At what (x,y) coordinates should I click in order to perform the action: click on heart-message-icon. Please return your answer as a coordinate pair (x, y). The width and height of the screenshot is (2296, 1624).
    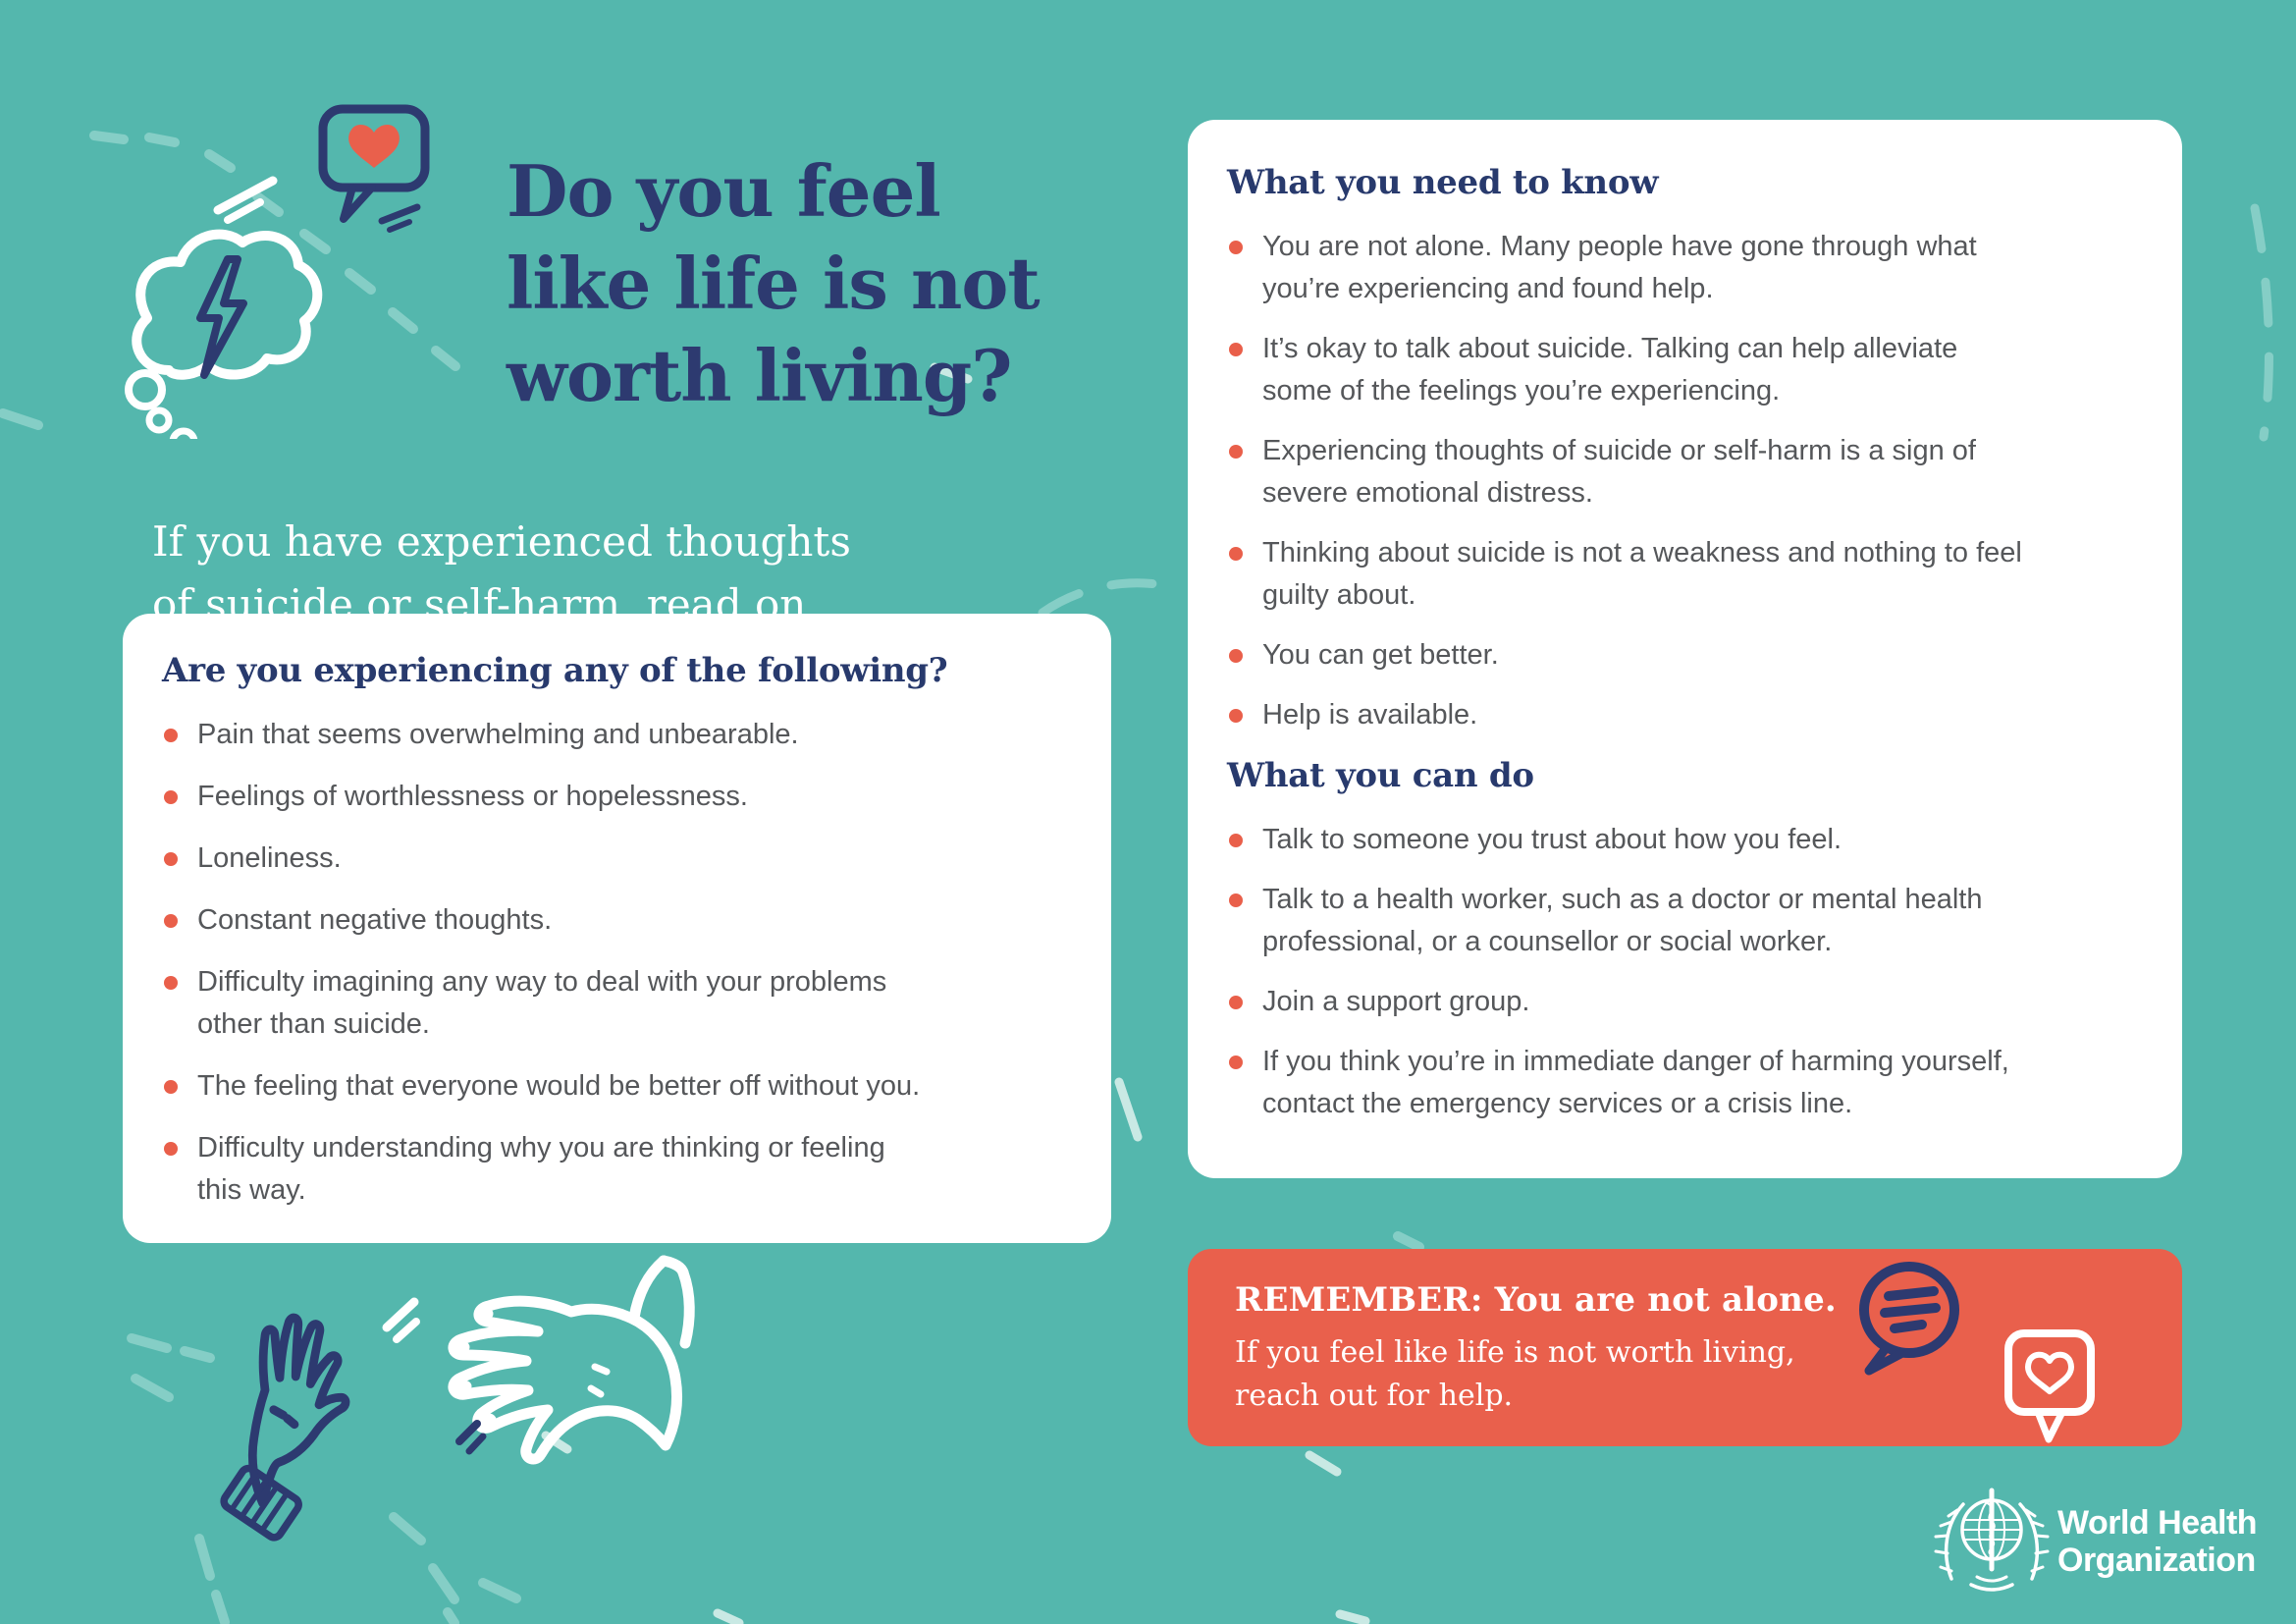
    Looking at the image, I should click on (2049, 1386).